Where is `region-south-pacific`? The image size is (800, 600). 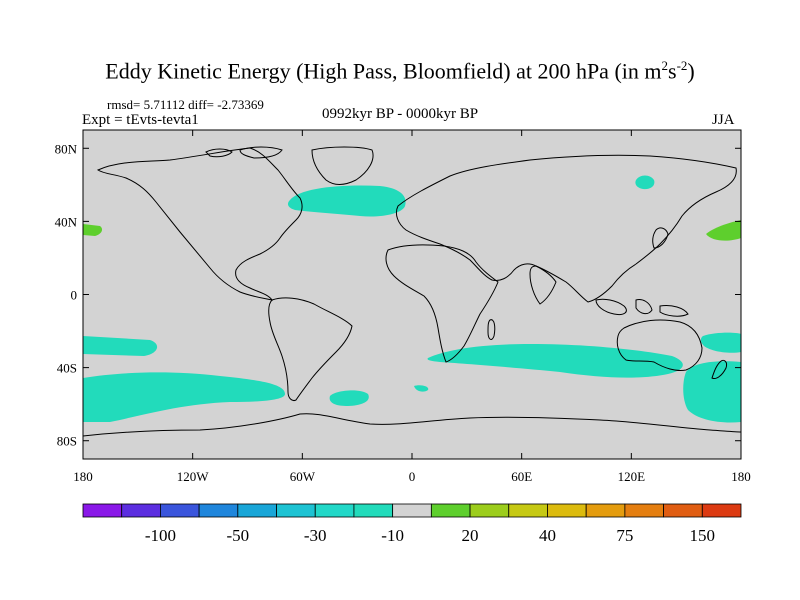
region-south-pacific is located at coordinates (184, 379).